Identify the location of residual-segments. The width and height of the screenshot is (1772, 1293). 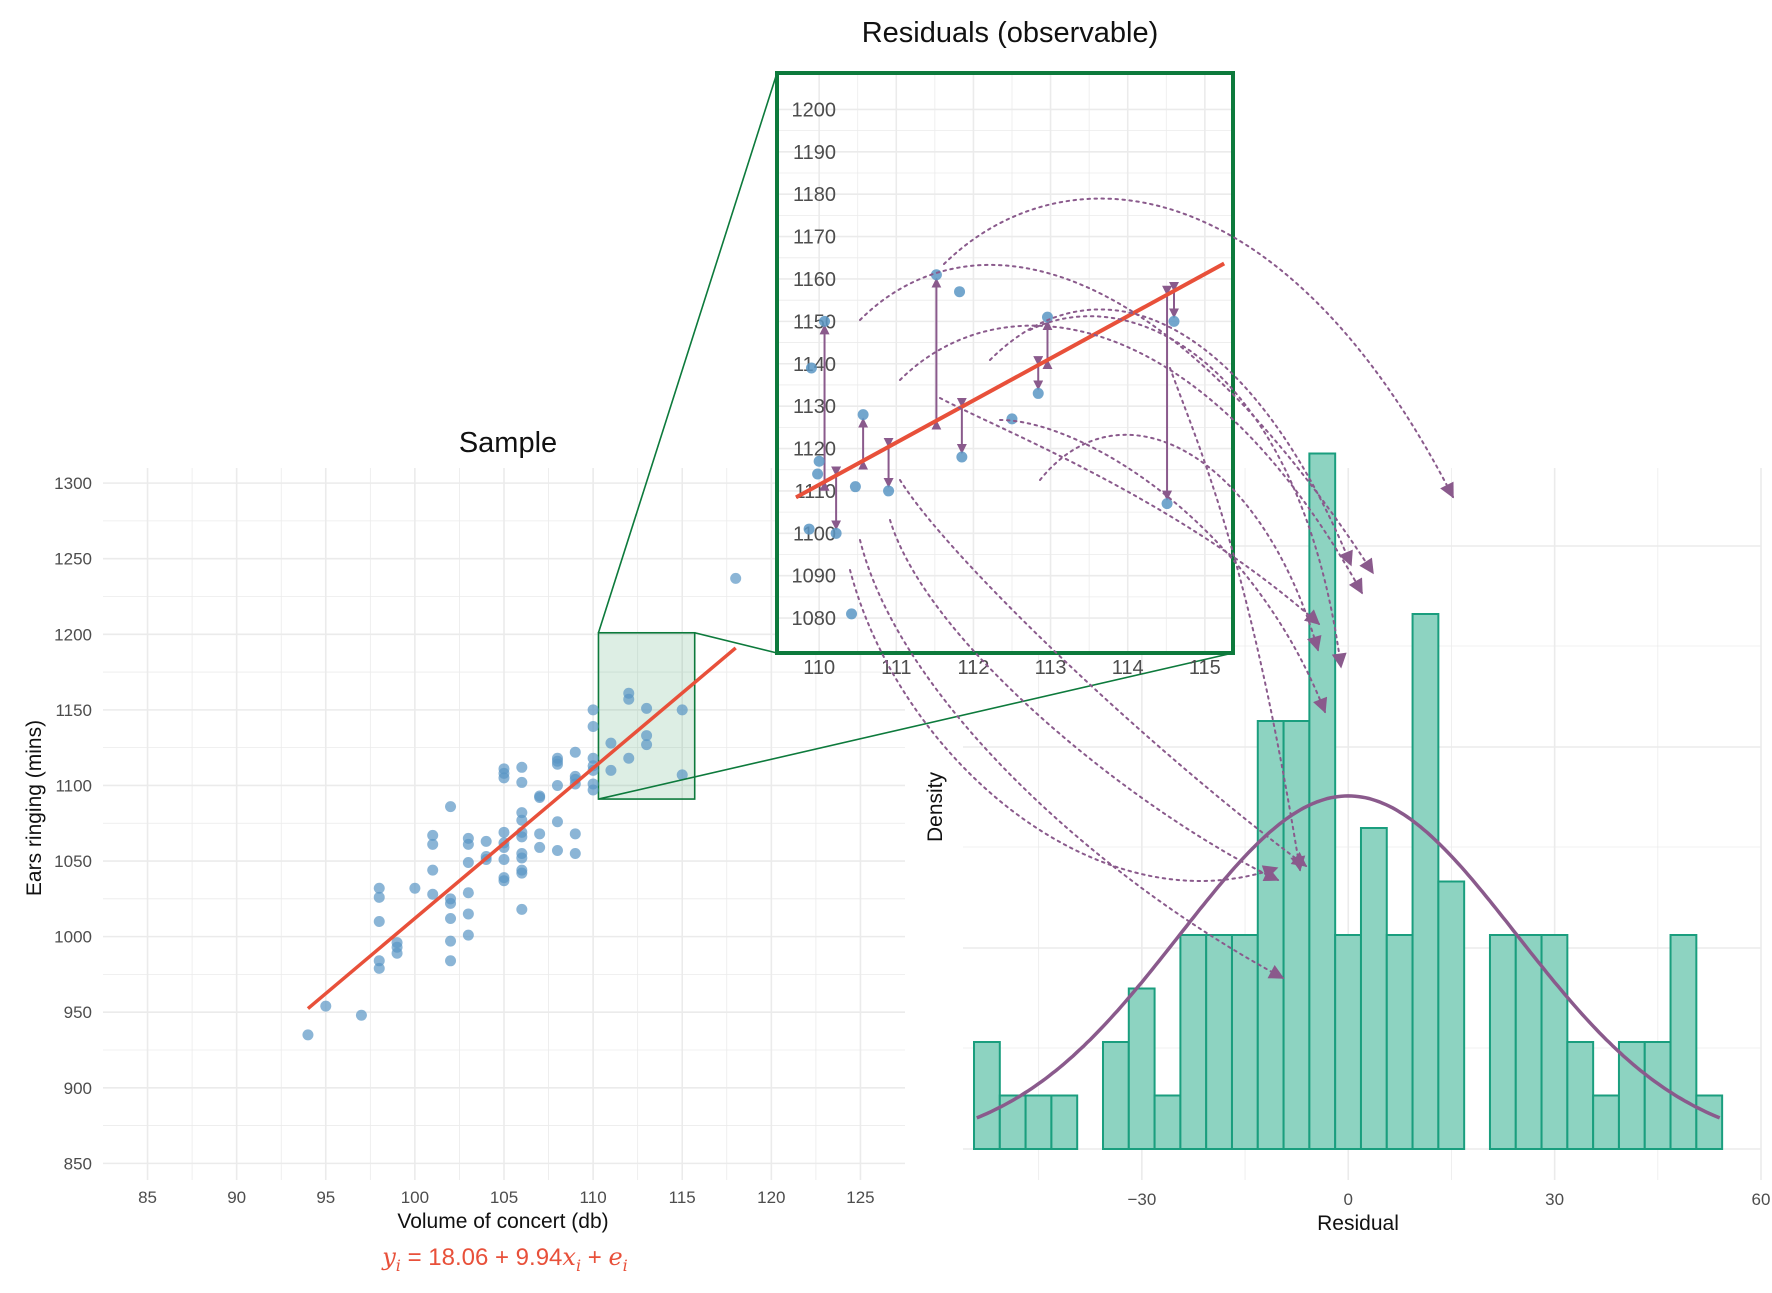
(999, 404).